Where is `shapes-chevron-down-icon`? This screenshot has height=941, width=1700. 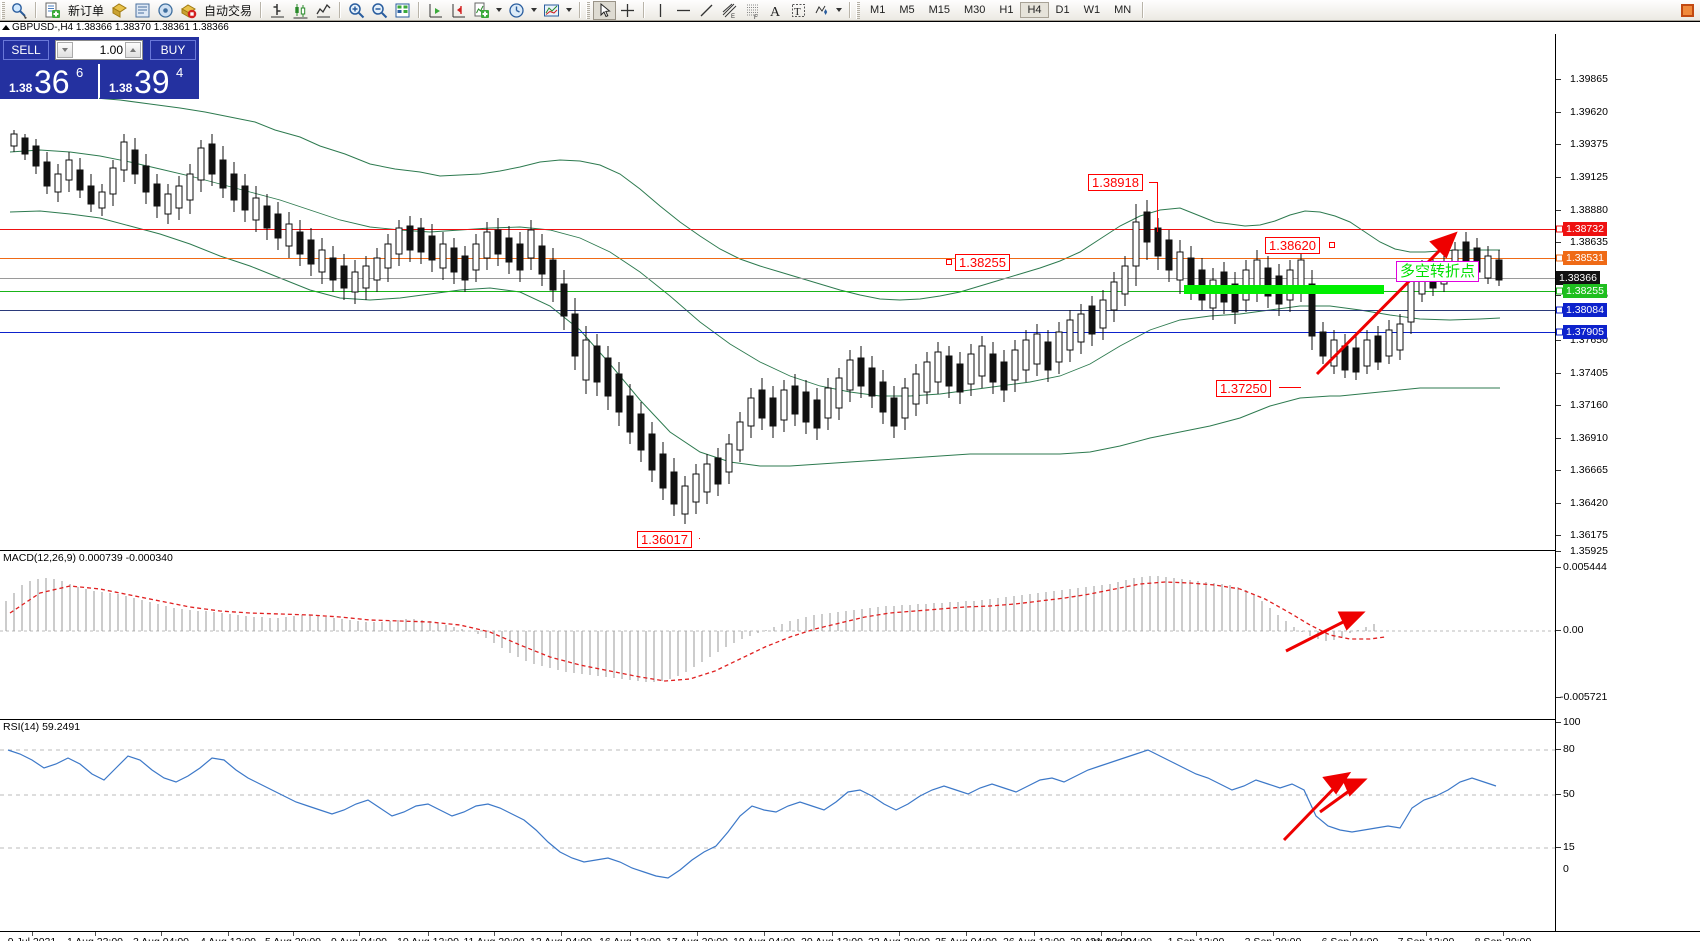 shapes-chevron-down-icon is located at coordinates (839, 10).